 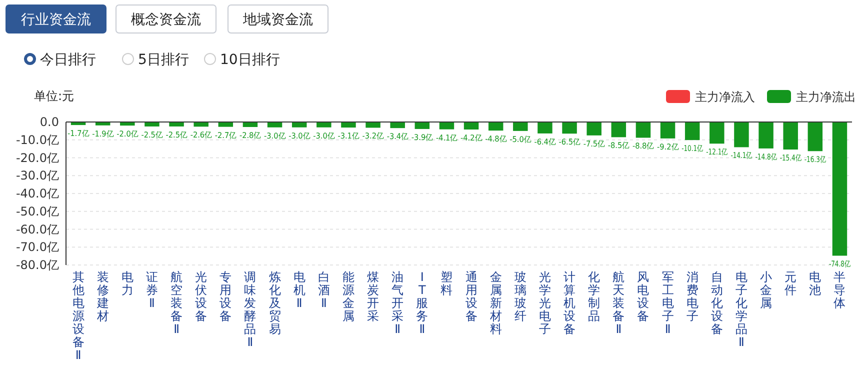 What do you see at coordinates (37, 229) in the screenshot?
I see `y-tick-label: -60.0亿` at bounding box center [37, 229].